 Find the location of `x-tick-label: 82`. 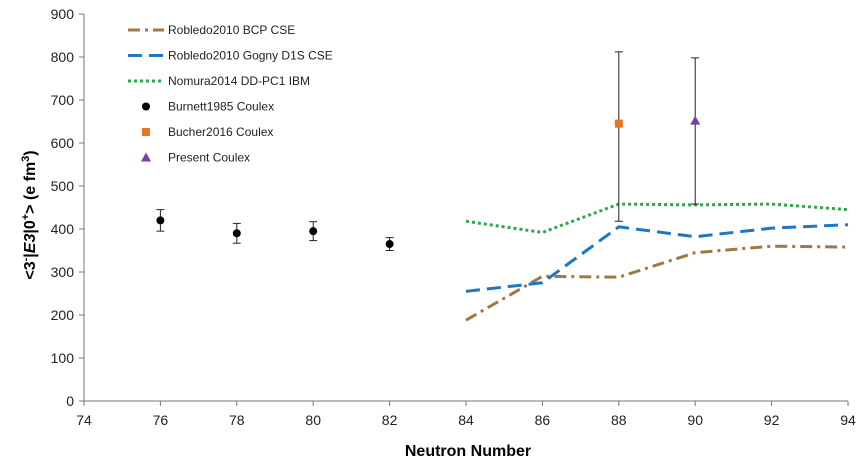

x-tick-label: 82 is located at coordinates (390, 420).